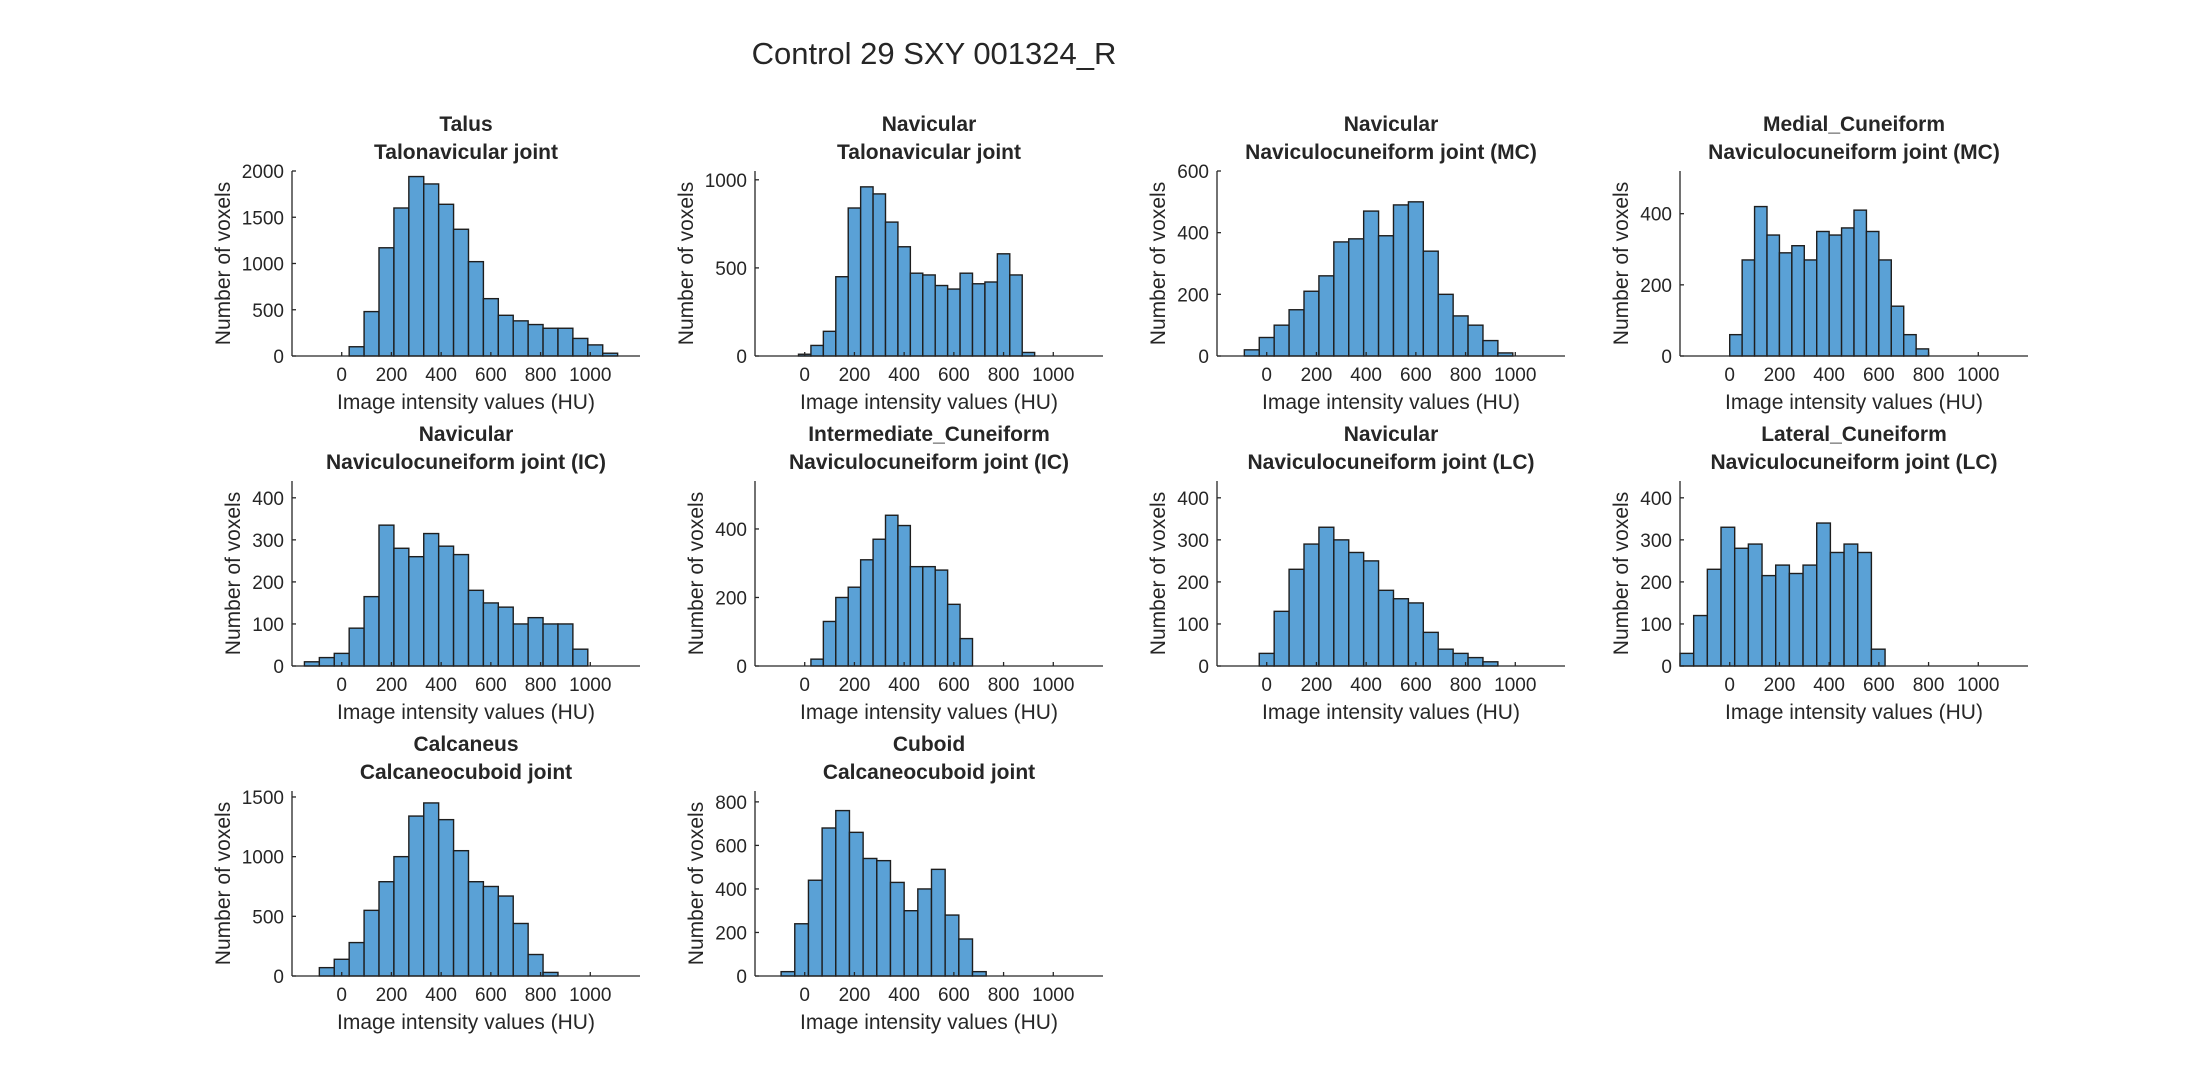 The image size is (2208, 1080). Describe the element at coordinates (929, 744) in the screenshot. I see `subplot-title-line: Cuboid` at that location.